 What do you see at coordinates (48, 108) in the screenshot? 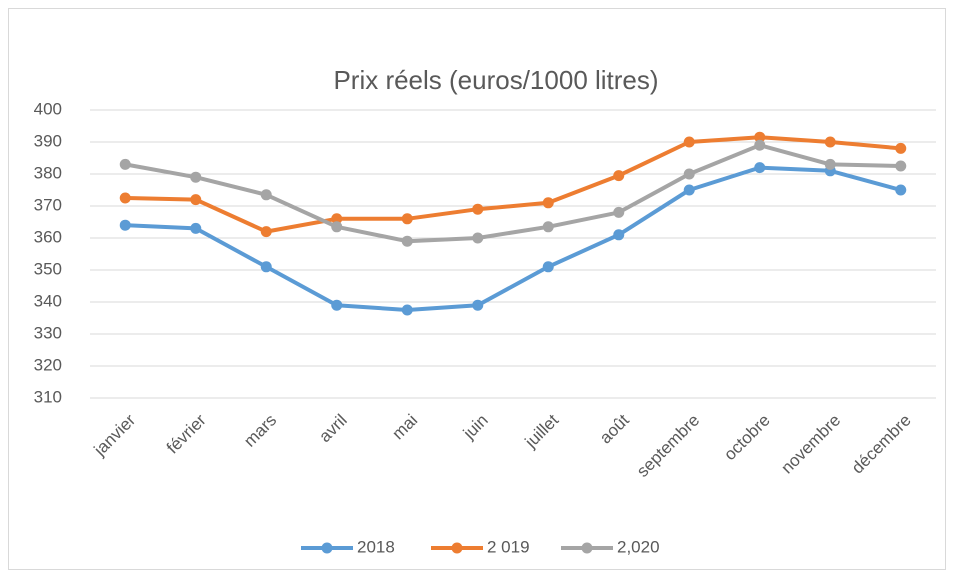
I see `y-tick-label: 400` at bounding box center [48, 108].